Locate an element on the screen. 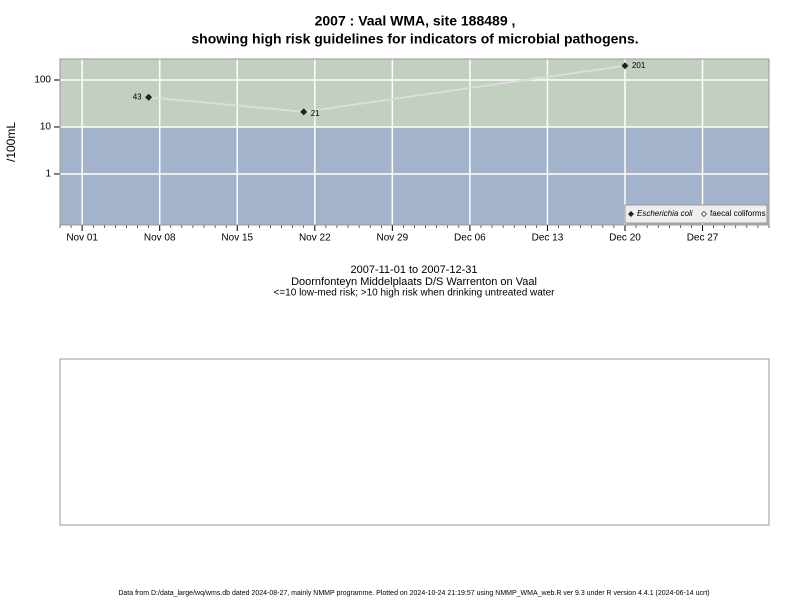 This screenshot has height=600, width=800. data-label: 43 is located at coordinates (137, 96).